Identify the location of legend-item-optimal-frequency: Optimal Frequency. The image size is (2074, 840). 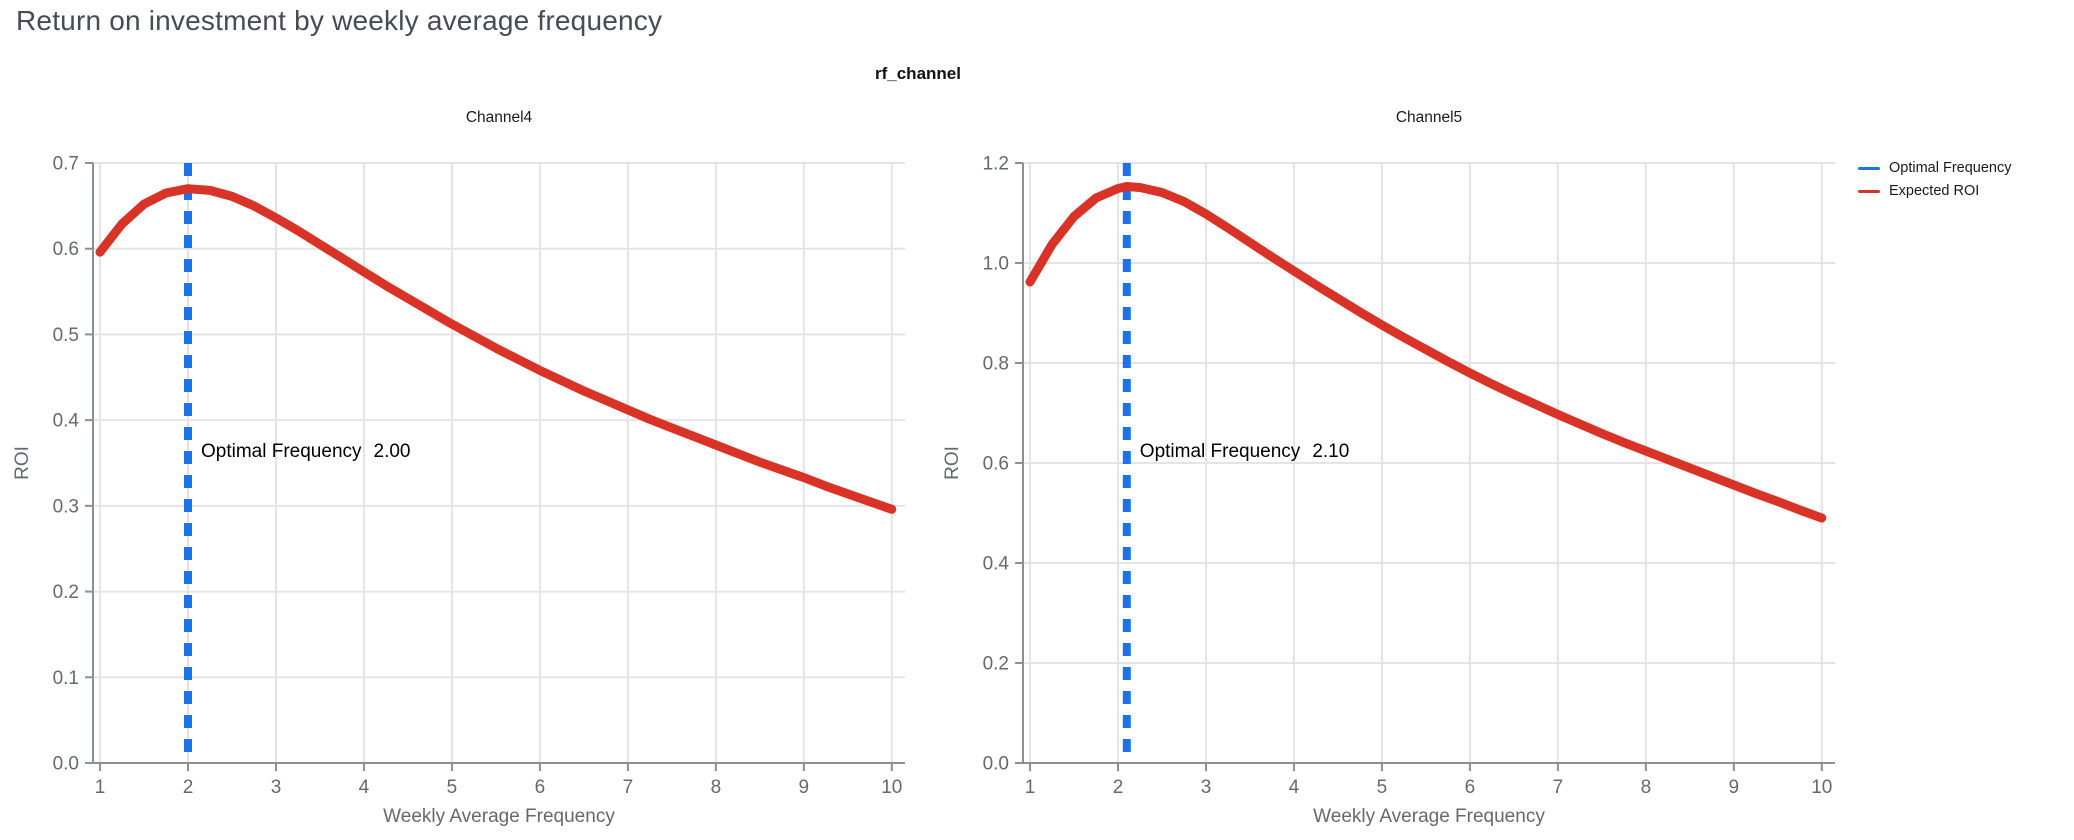
(1935, 168).